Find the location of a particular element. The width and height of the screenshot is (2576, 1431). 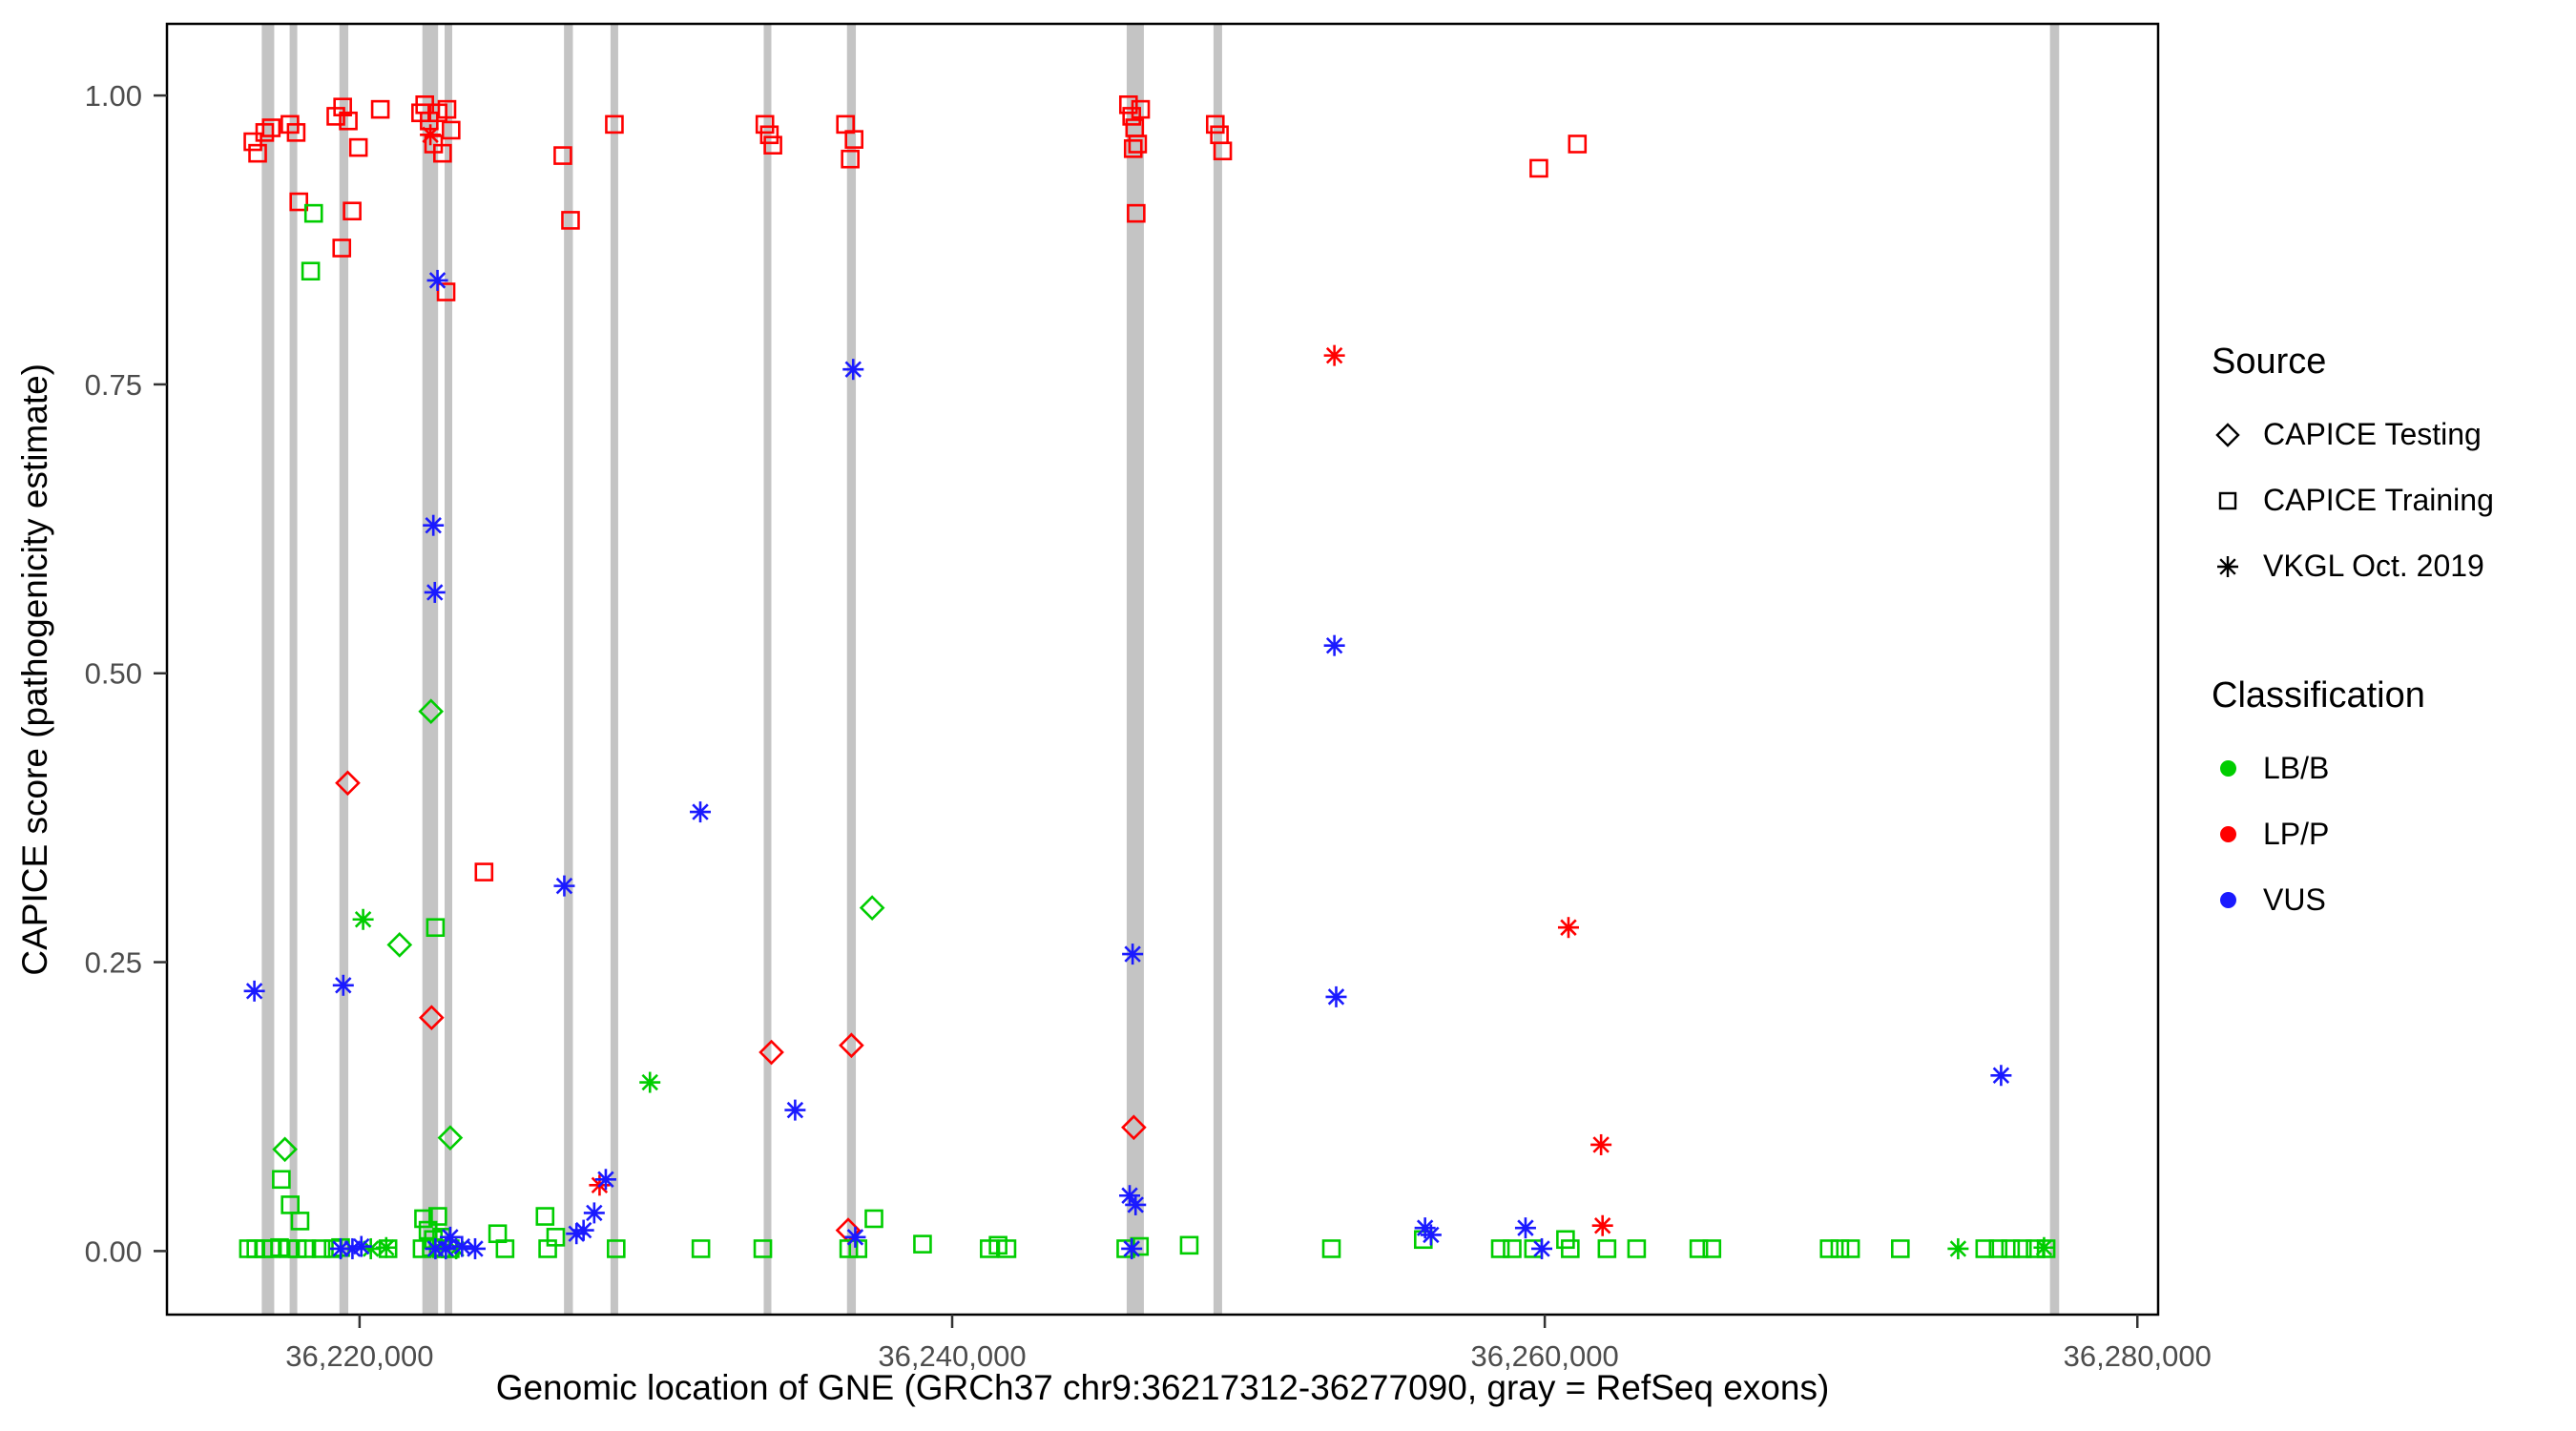

y-tick-label: 0.25 is located at coordinates (113, 963).